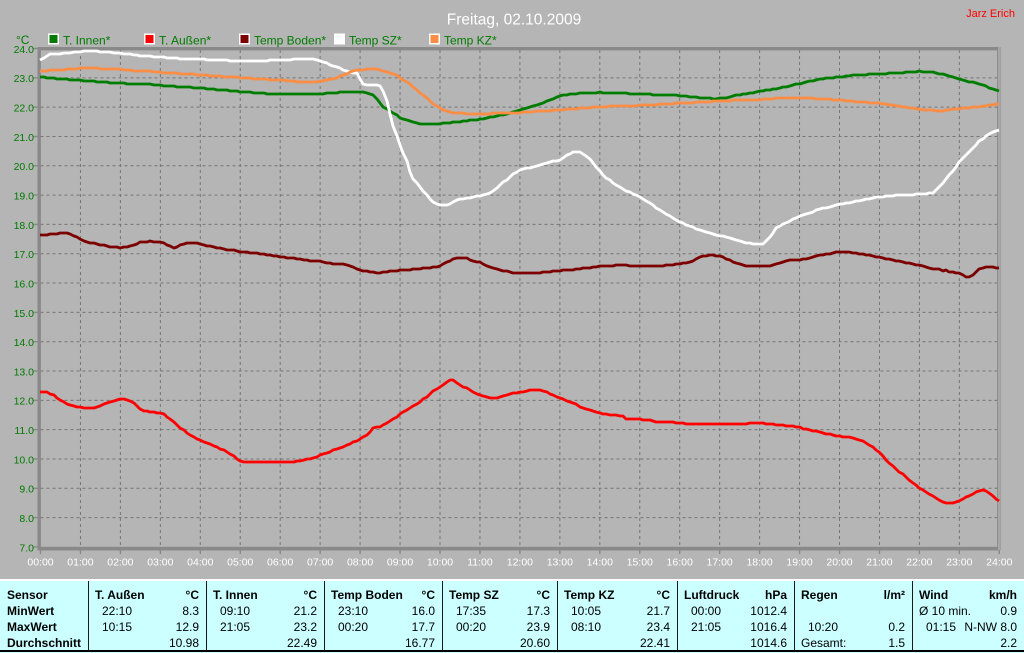 Image resolution: width=1024 pixels, height=653 pixels. What do you see at coordinates (24, 284) in the screenshot?
I see `svg-text: 16.0` at bounding box center [24, 284].